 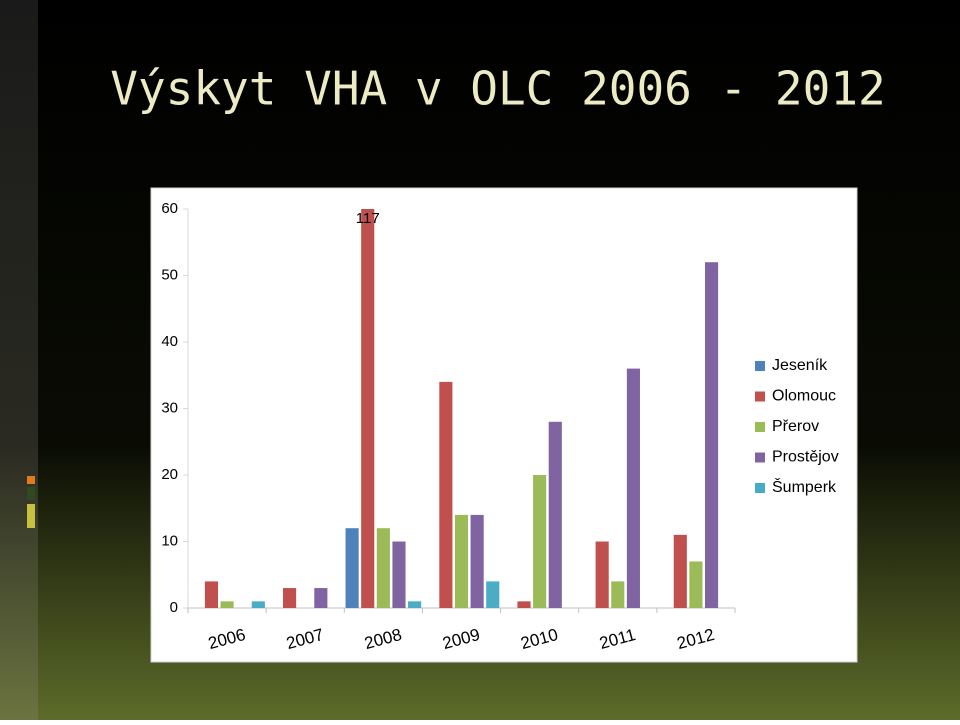 I want to click on y-tick-label: 20, so click(x=169, y=474).